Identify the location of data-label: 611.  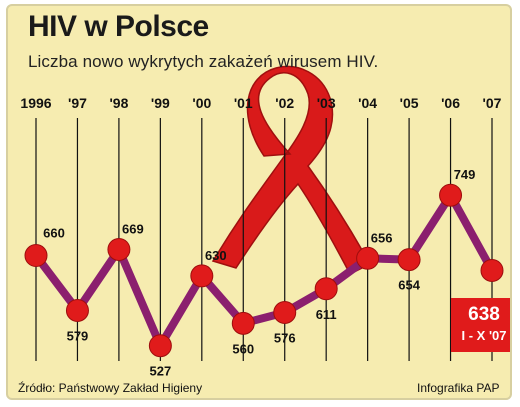
(326, 314).